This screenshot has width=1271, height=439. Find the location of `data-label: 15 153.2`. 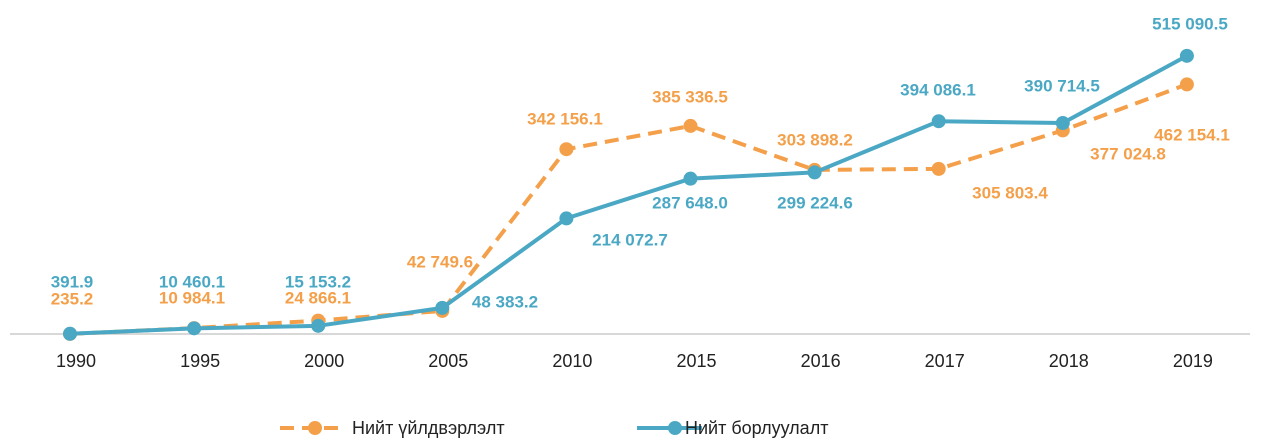

data-label: 15 153.2 is located at coordinates (318, 281).